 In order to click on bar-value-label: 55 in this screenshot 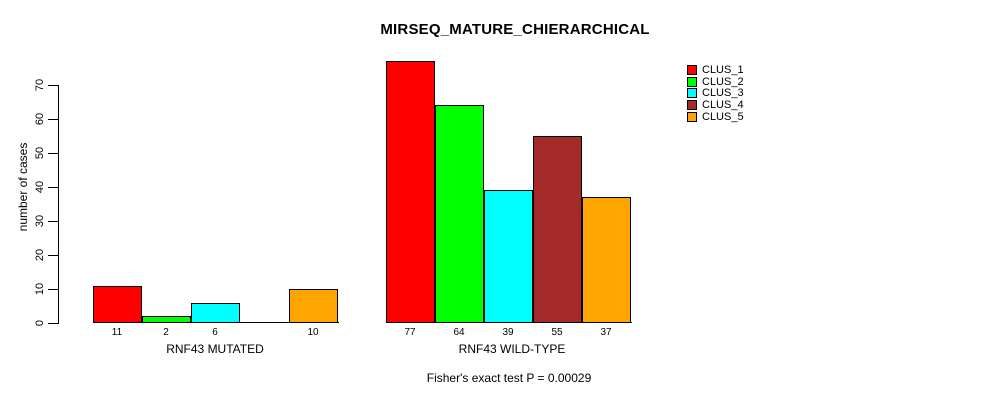, I will do `click(557, 332)`.